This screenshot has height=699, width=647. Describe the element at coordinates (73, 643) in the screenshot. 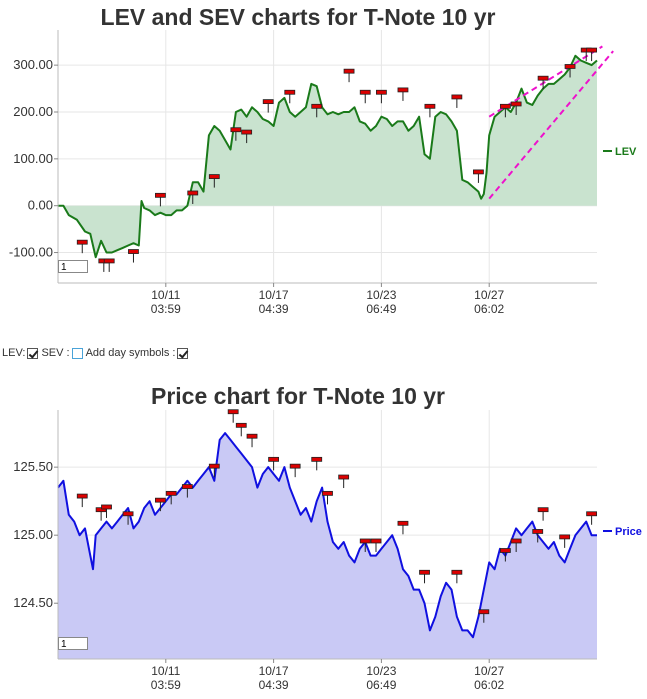

I see `price-zoom-input: 1` at that location.